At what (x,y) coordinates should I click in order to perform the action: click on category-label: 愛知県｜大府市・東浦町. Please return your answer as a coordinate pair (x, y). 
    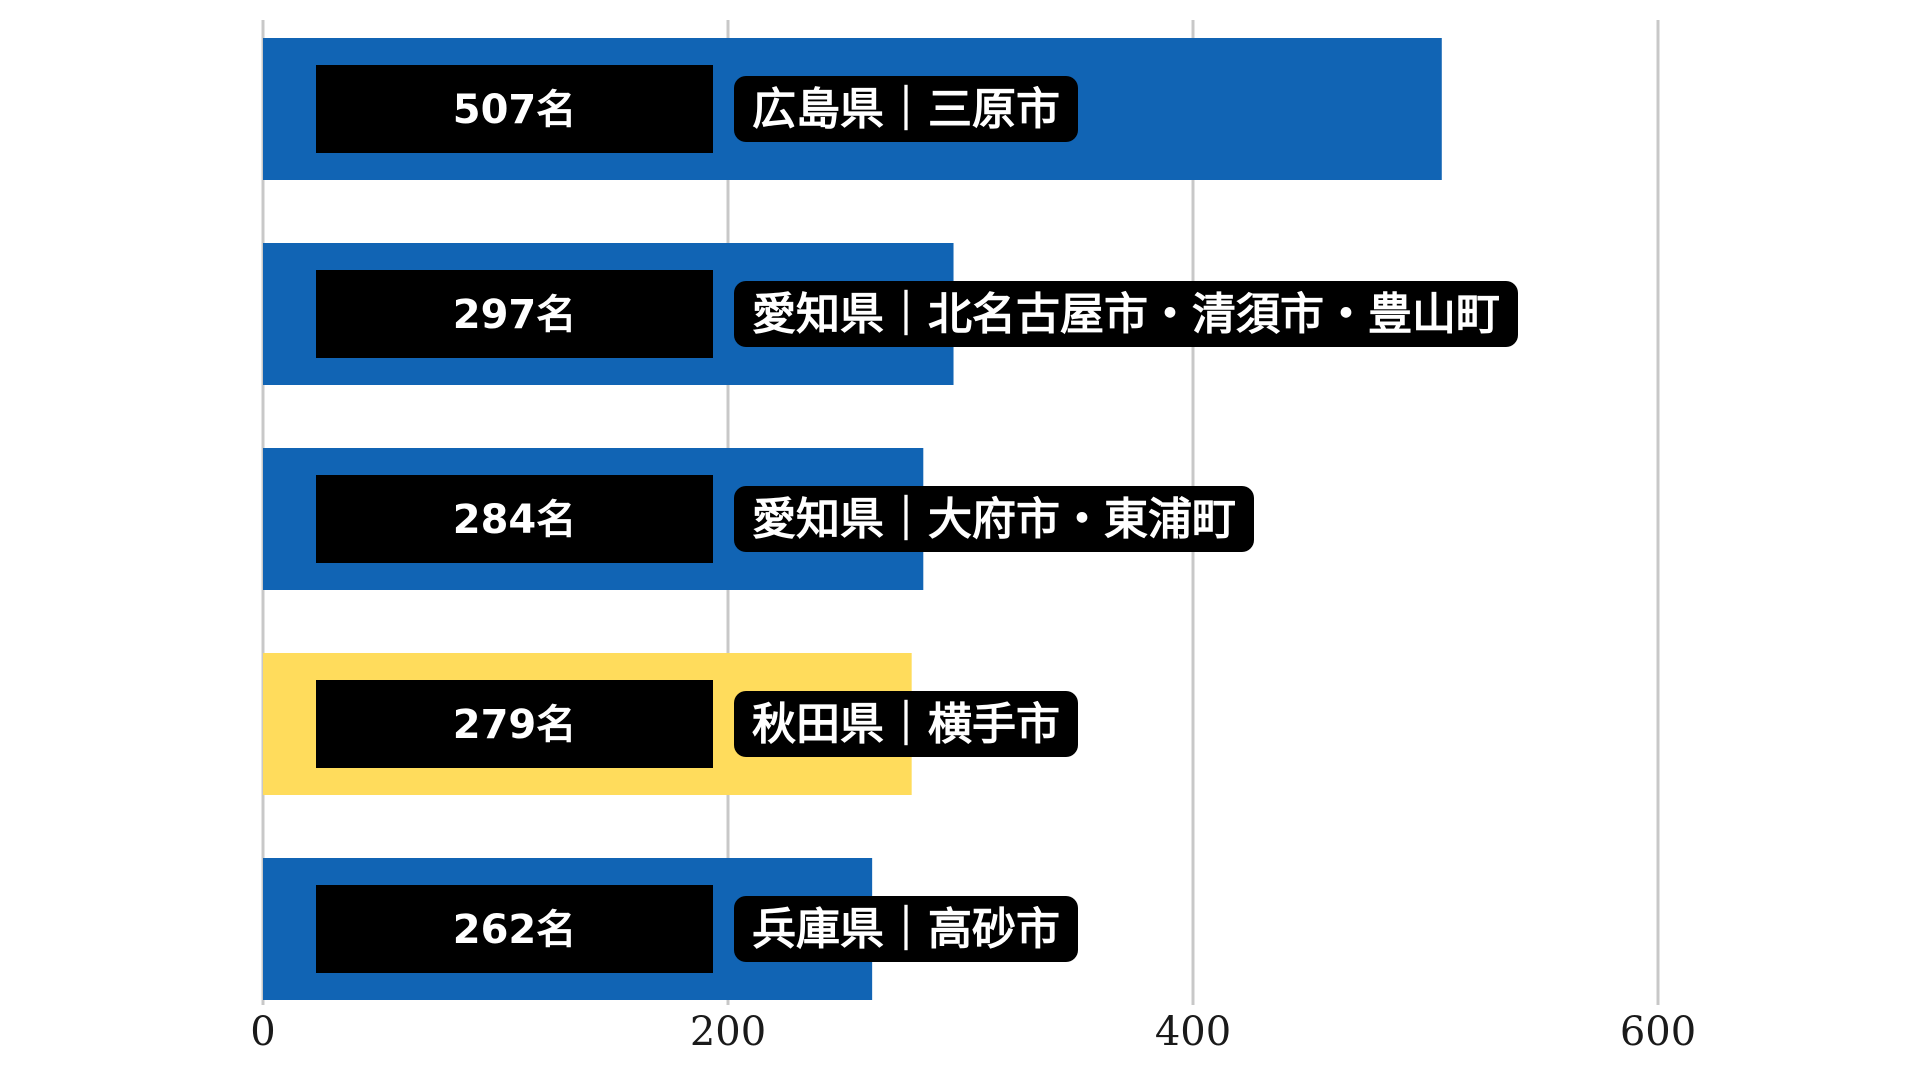
    Looking at the image, I should click on (994, 519).